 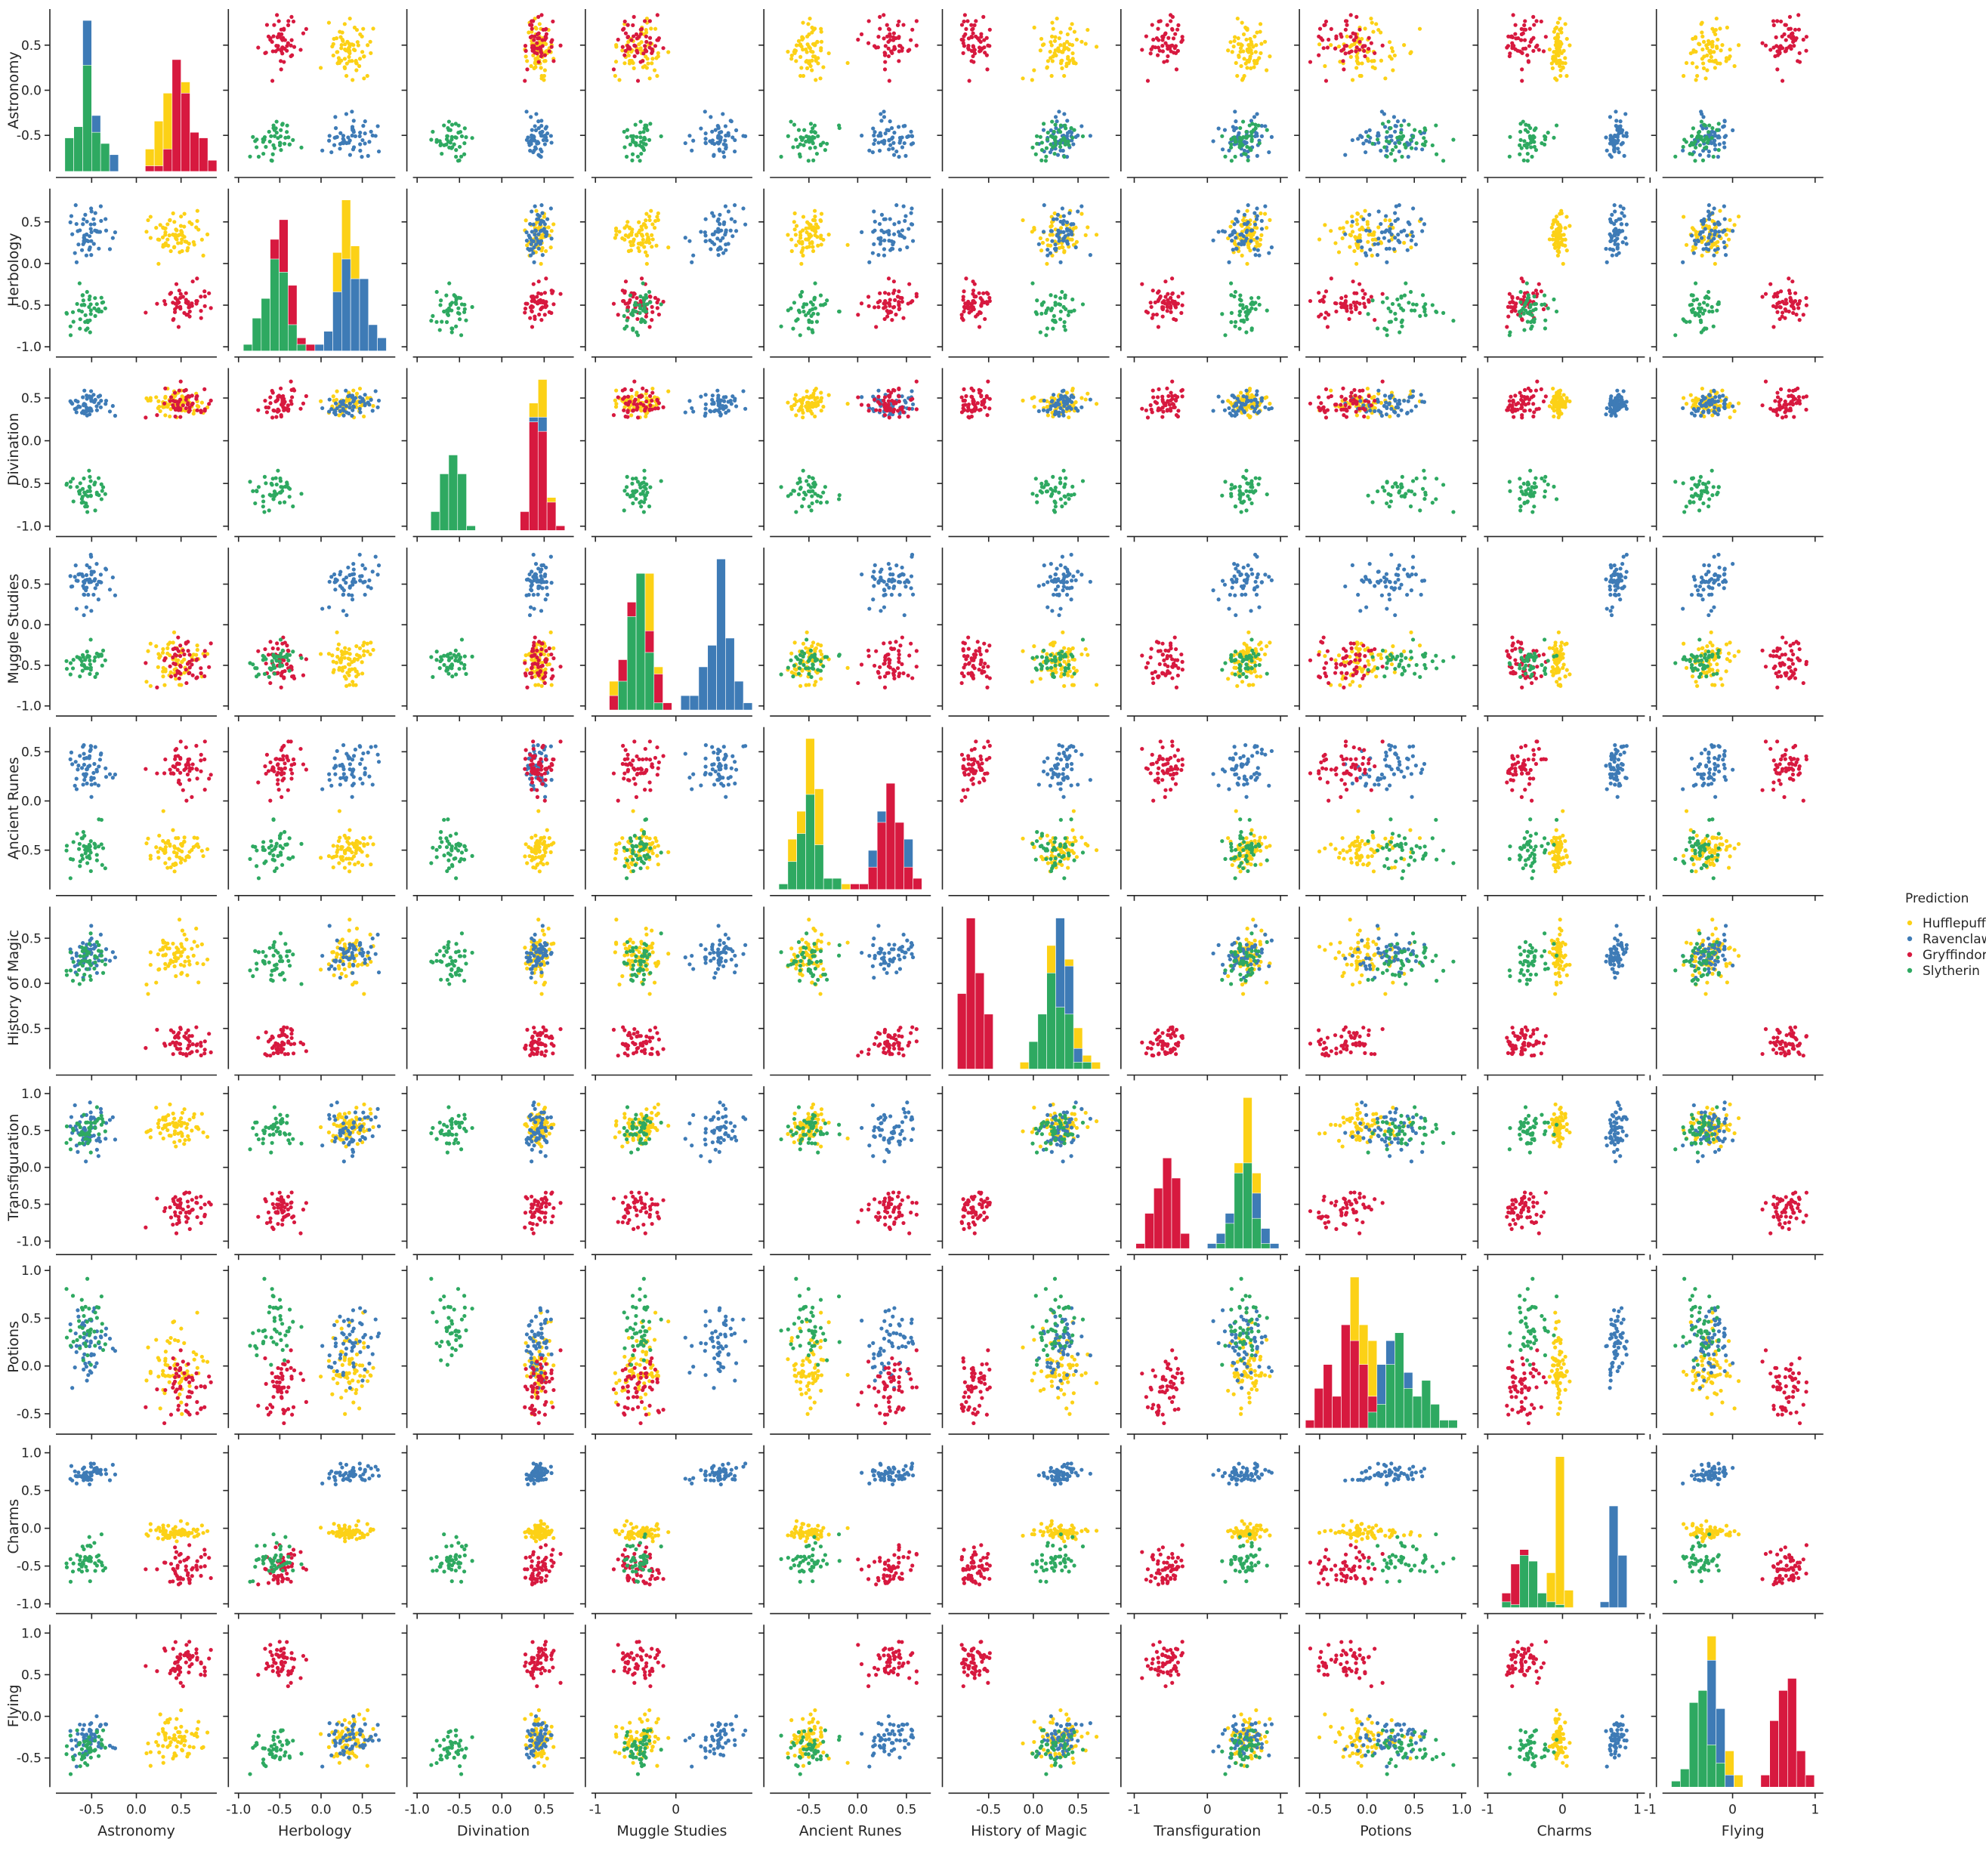 What do you see at coordinates (159, 146) in the screenshot?
I see `hist-bar-hufflepuff` at bounding box center [159, 146].